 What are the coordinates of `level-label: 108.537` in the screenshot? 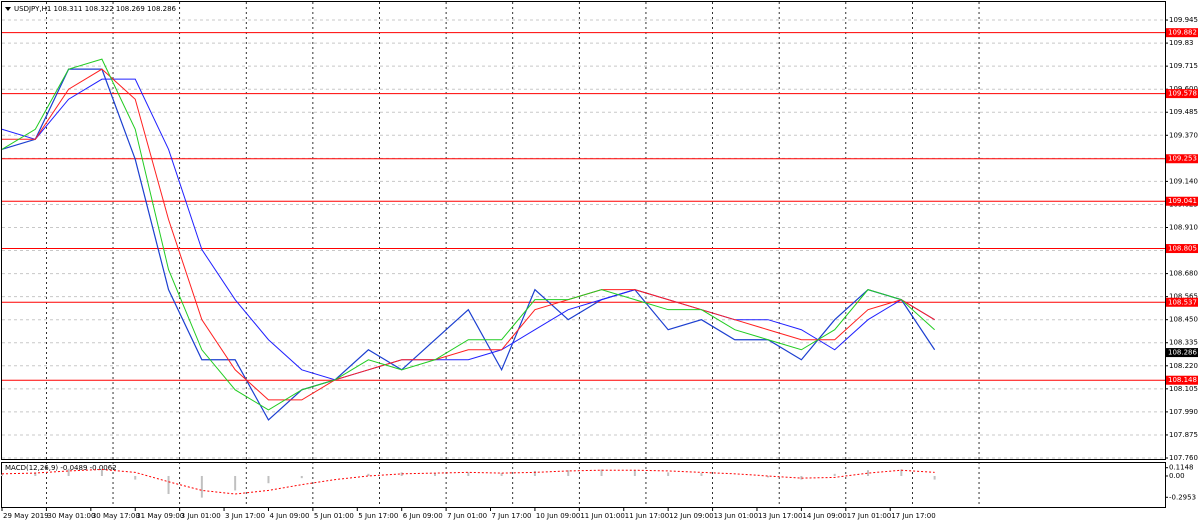 It's located at (1182, 302).